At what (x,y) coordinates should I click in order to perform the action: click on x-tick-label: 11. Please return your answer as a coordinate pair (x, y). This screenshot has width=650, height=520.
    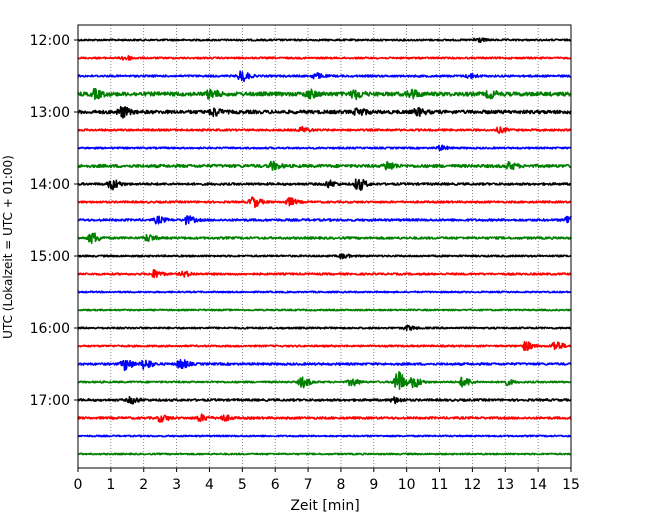
    Looking at the image, I should click on (440, 485).